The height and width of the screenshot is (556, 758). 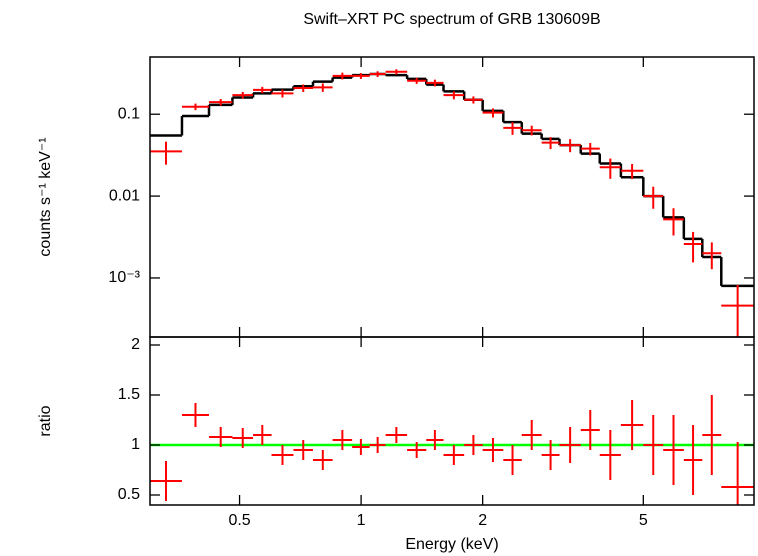 I want to click on y-axis-label: ratio, so click(x=45, y=420).